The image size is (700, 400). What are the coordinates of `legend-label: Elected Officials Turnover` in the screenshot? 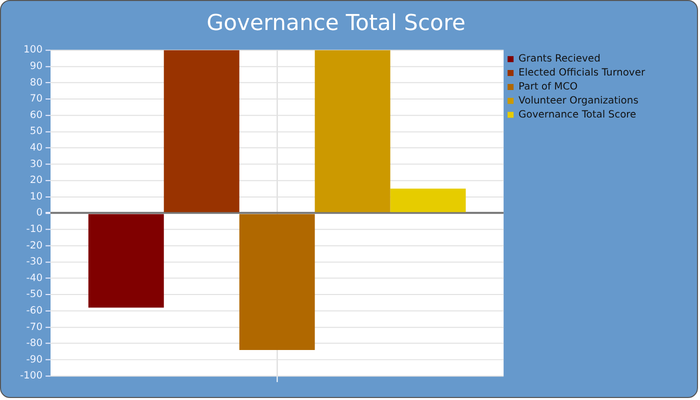 It's located at (582, 73).